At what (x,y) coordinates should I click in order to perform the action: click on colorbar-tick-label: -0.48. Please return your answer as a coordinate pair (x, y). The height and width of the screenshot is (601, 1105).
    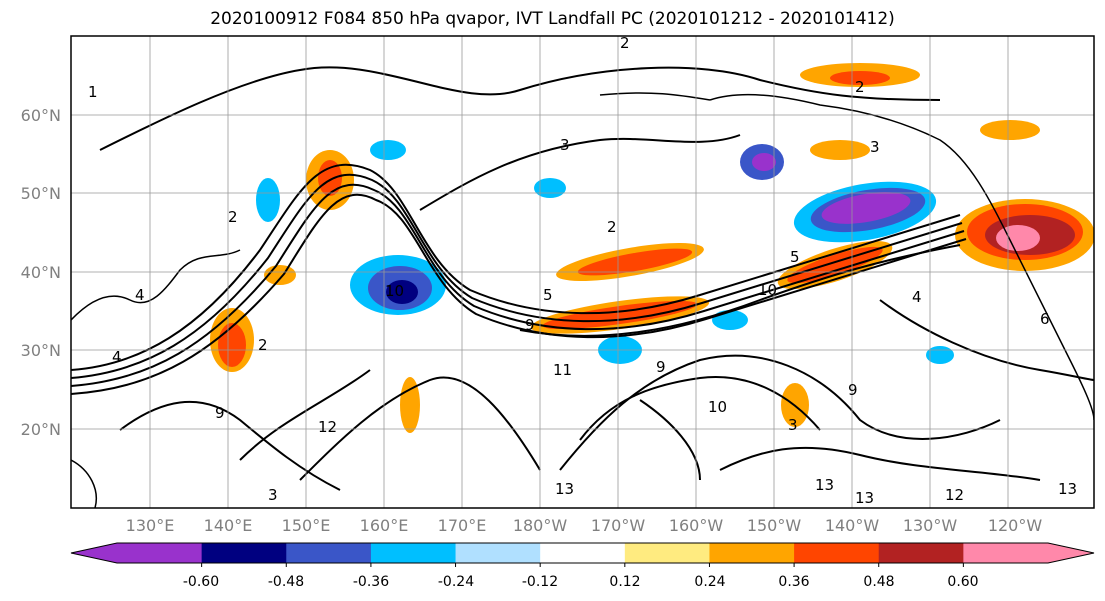
    Looking at the image, I should click on (286, 582).